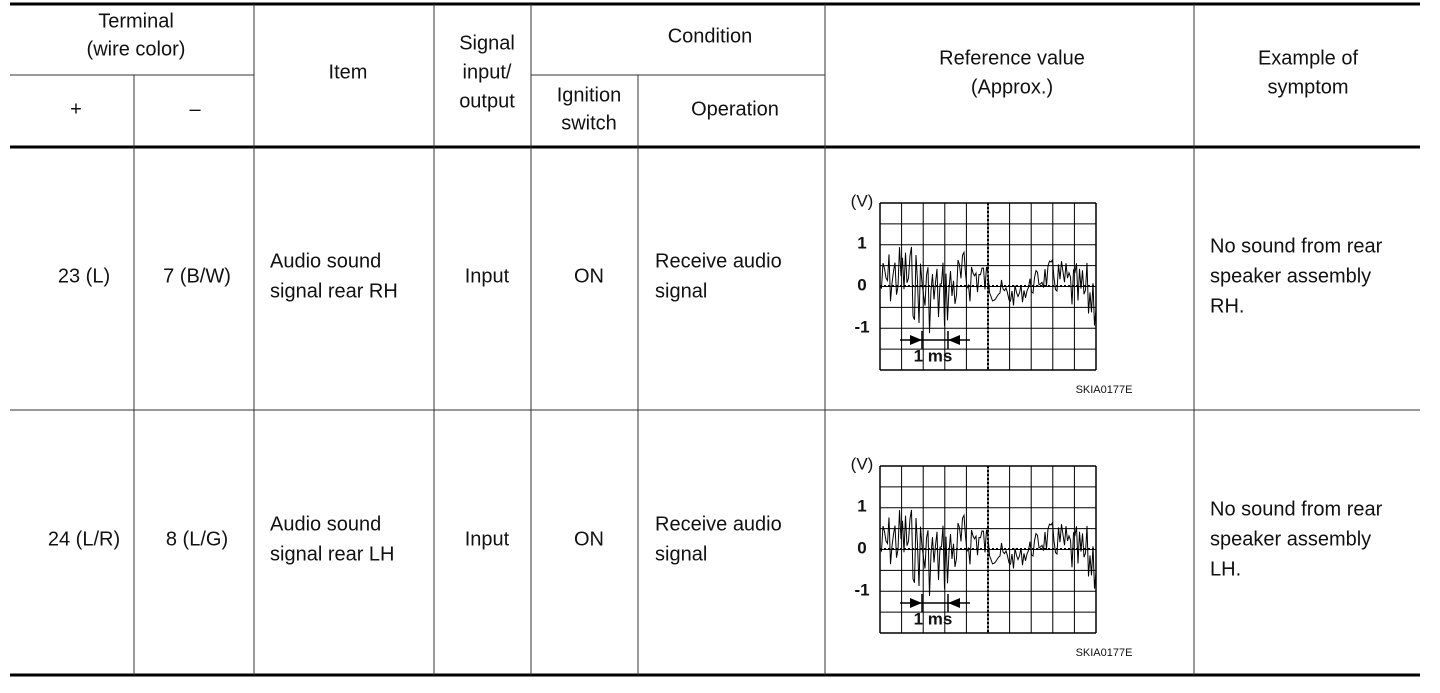 The height and width of the screenshot is (693, 1440). I want to click on header-cell: +, so click(76, 109).